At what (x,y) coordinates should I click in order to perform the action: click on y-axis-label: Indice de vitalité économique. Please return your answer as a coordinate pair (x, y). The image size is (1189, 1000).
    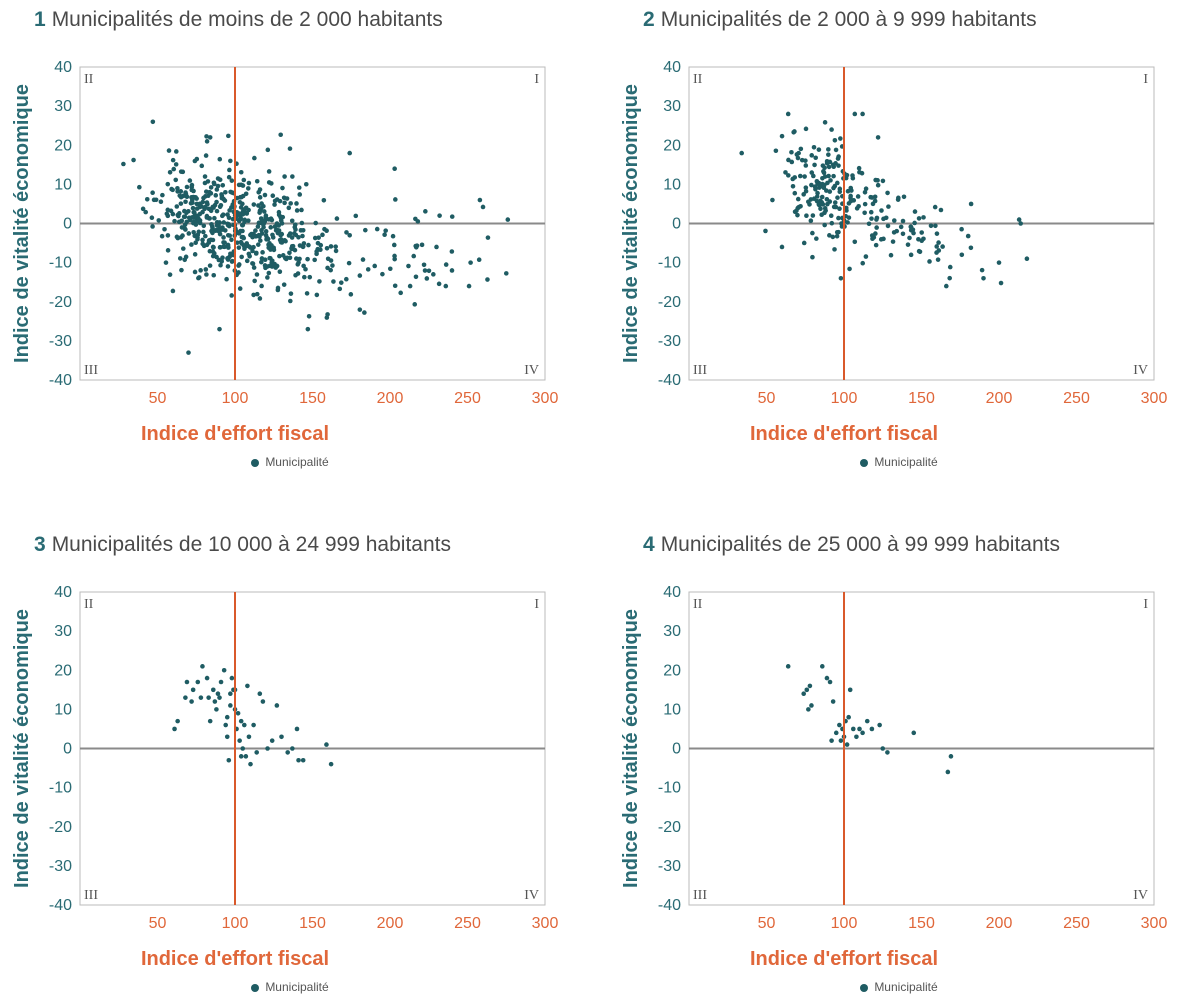
    Looking at the image, I should click on (631, 223).